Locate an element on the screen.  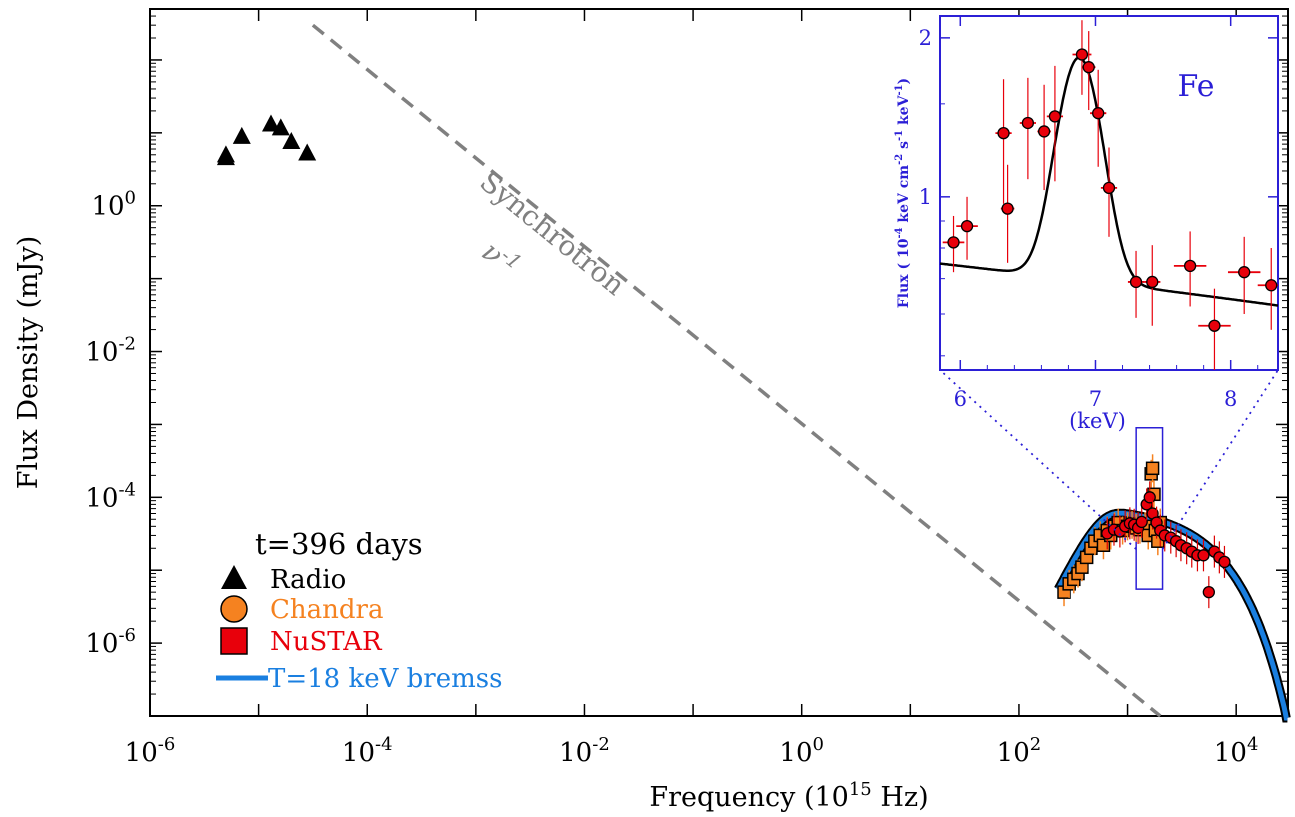
y-tick-label: 10⁻⁶ is located at coordinates (110, 642).